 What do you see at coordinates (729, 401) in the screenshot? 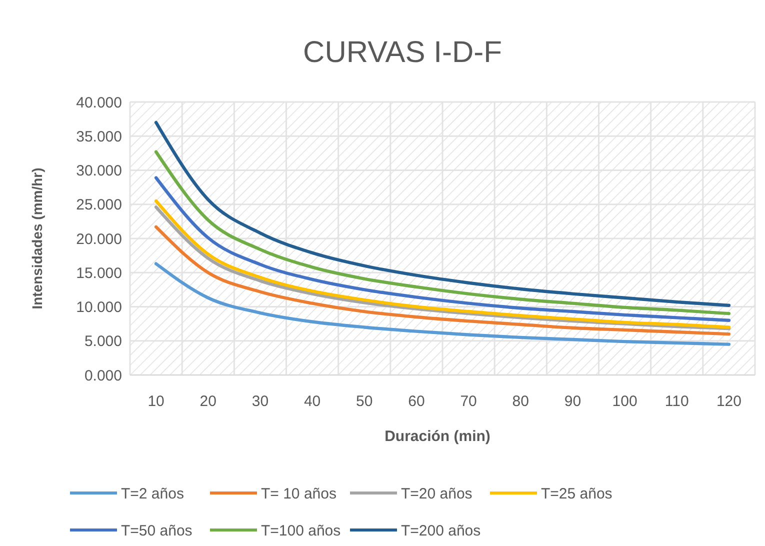
I see `x-tick-label: 120` at bounding box center [729, 401].